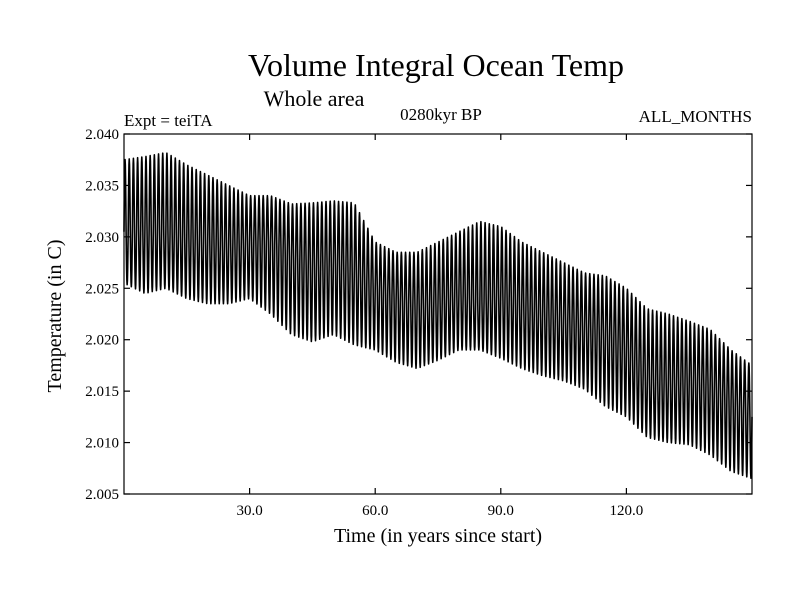 Image resolution: width=800 pixels, height=600 pixels. What do you see at coordinates (102, 444) in the screenshot?
I see `y-tick-label: 2.010` at bounding box center [102, 444].